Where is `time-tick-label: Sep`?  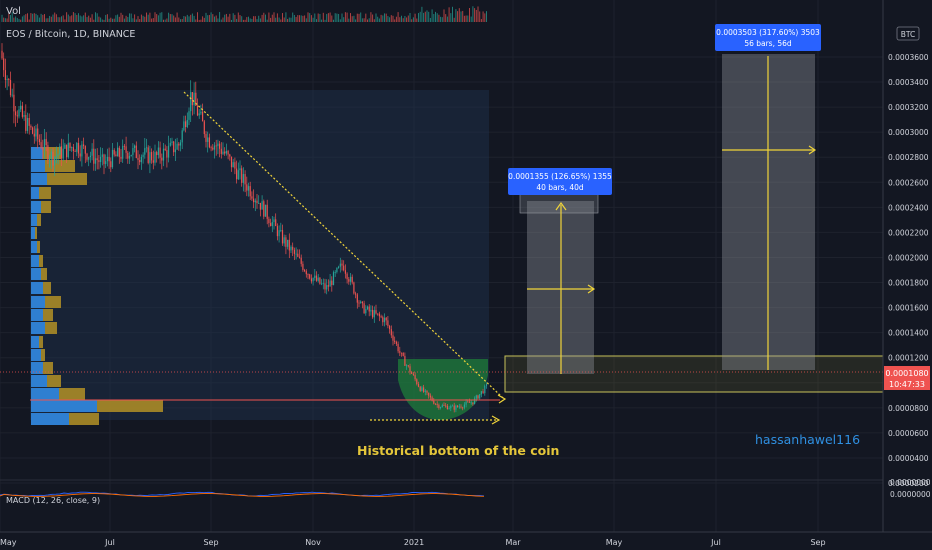
time-tick-label: Sep is located at coordinates (817, 542).